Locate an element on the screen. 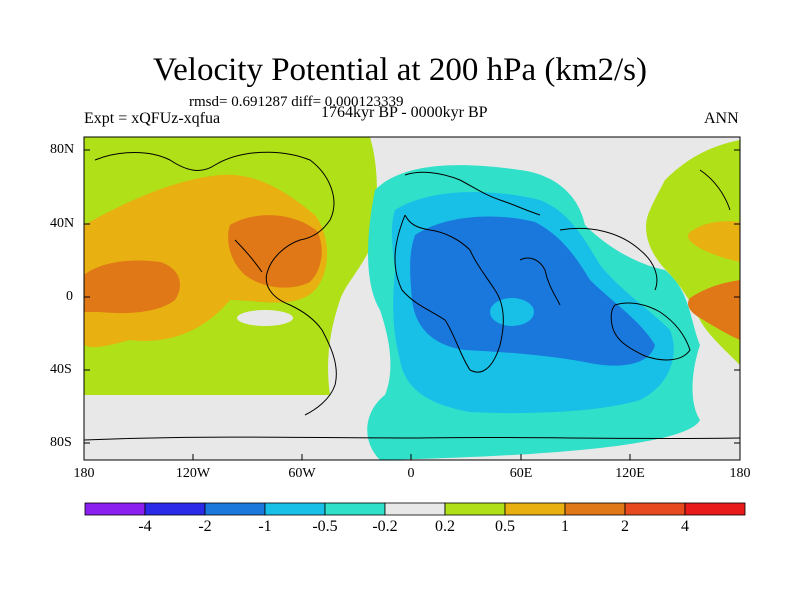 This screenshot has height=600, width=800. lon-label: 120E is located at coordinates (630, 473).